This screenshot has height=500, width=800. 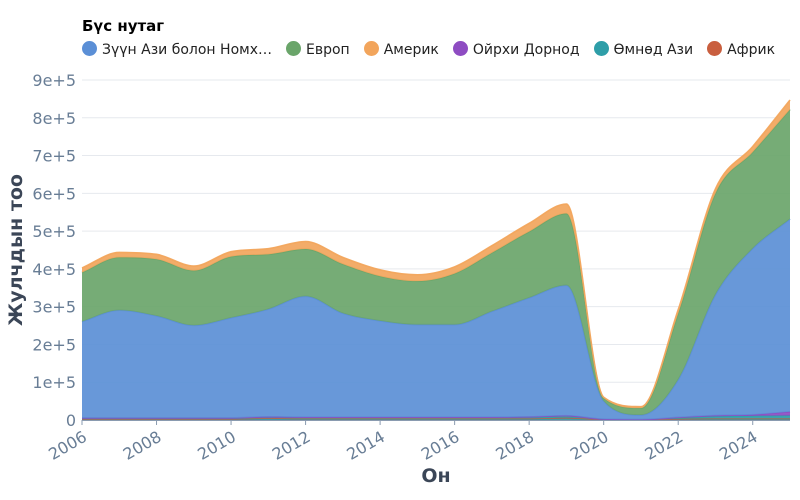 What do you see at coordinates (142, 445) in the screenshot?
I see `x-tick-label: 2008` at bounding box center [142, 445].